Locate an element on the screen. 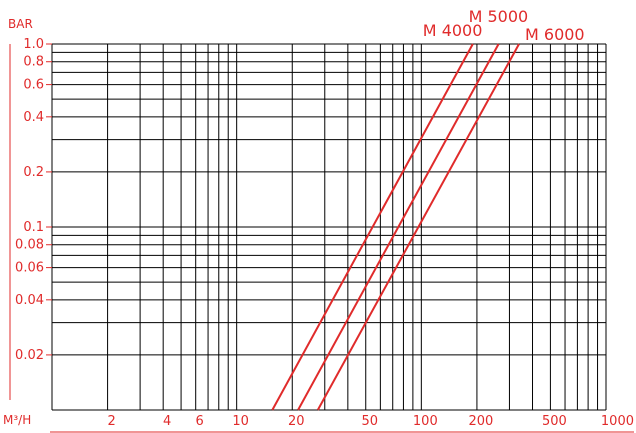 The width and height of the screenshot is (636, 433). x-tick-label: 100 is located at coordinates (425, 421).